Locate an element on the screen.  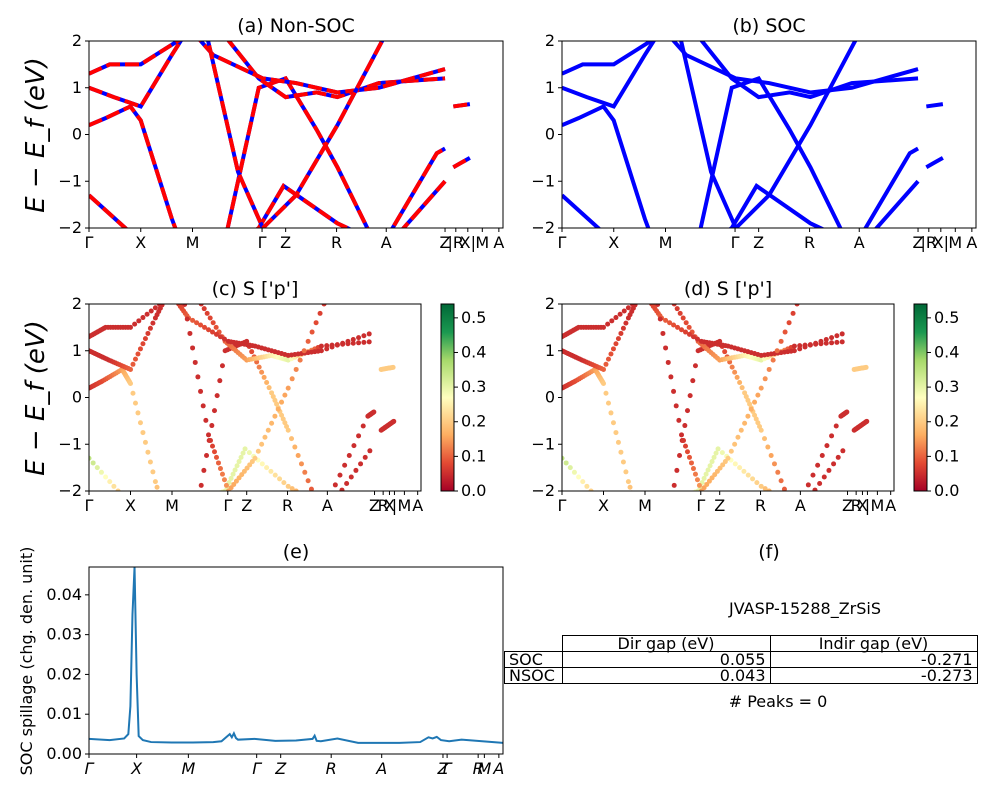
band-line-nonsoc is located at coordinates (462, 105).